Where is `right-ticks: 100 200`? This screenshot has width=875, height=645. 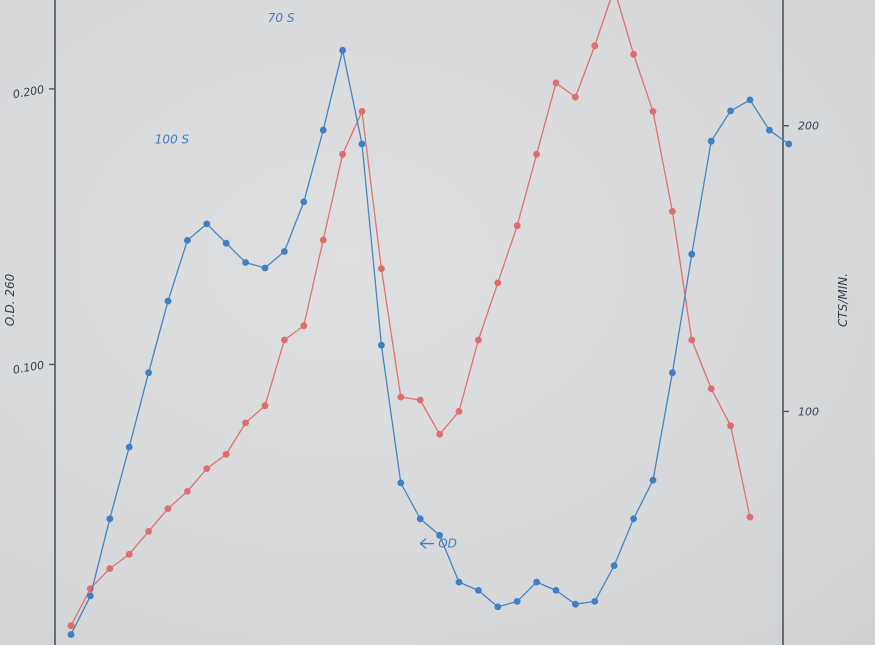 right-ticks: 100 200 is located at coordinates (801, 269).